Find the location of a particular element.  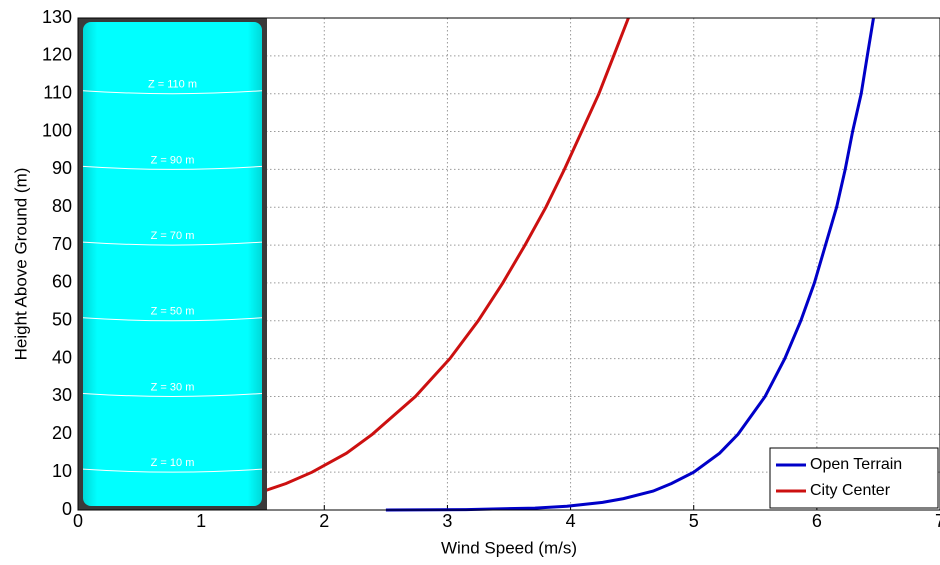

legend-label: City Center is located at coordinates (850, 490).